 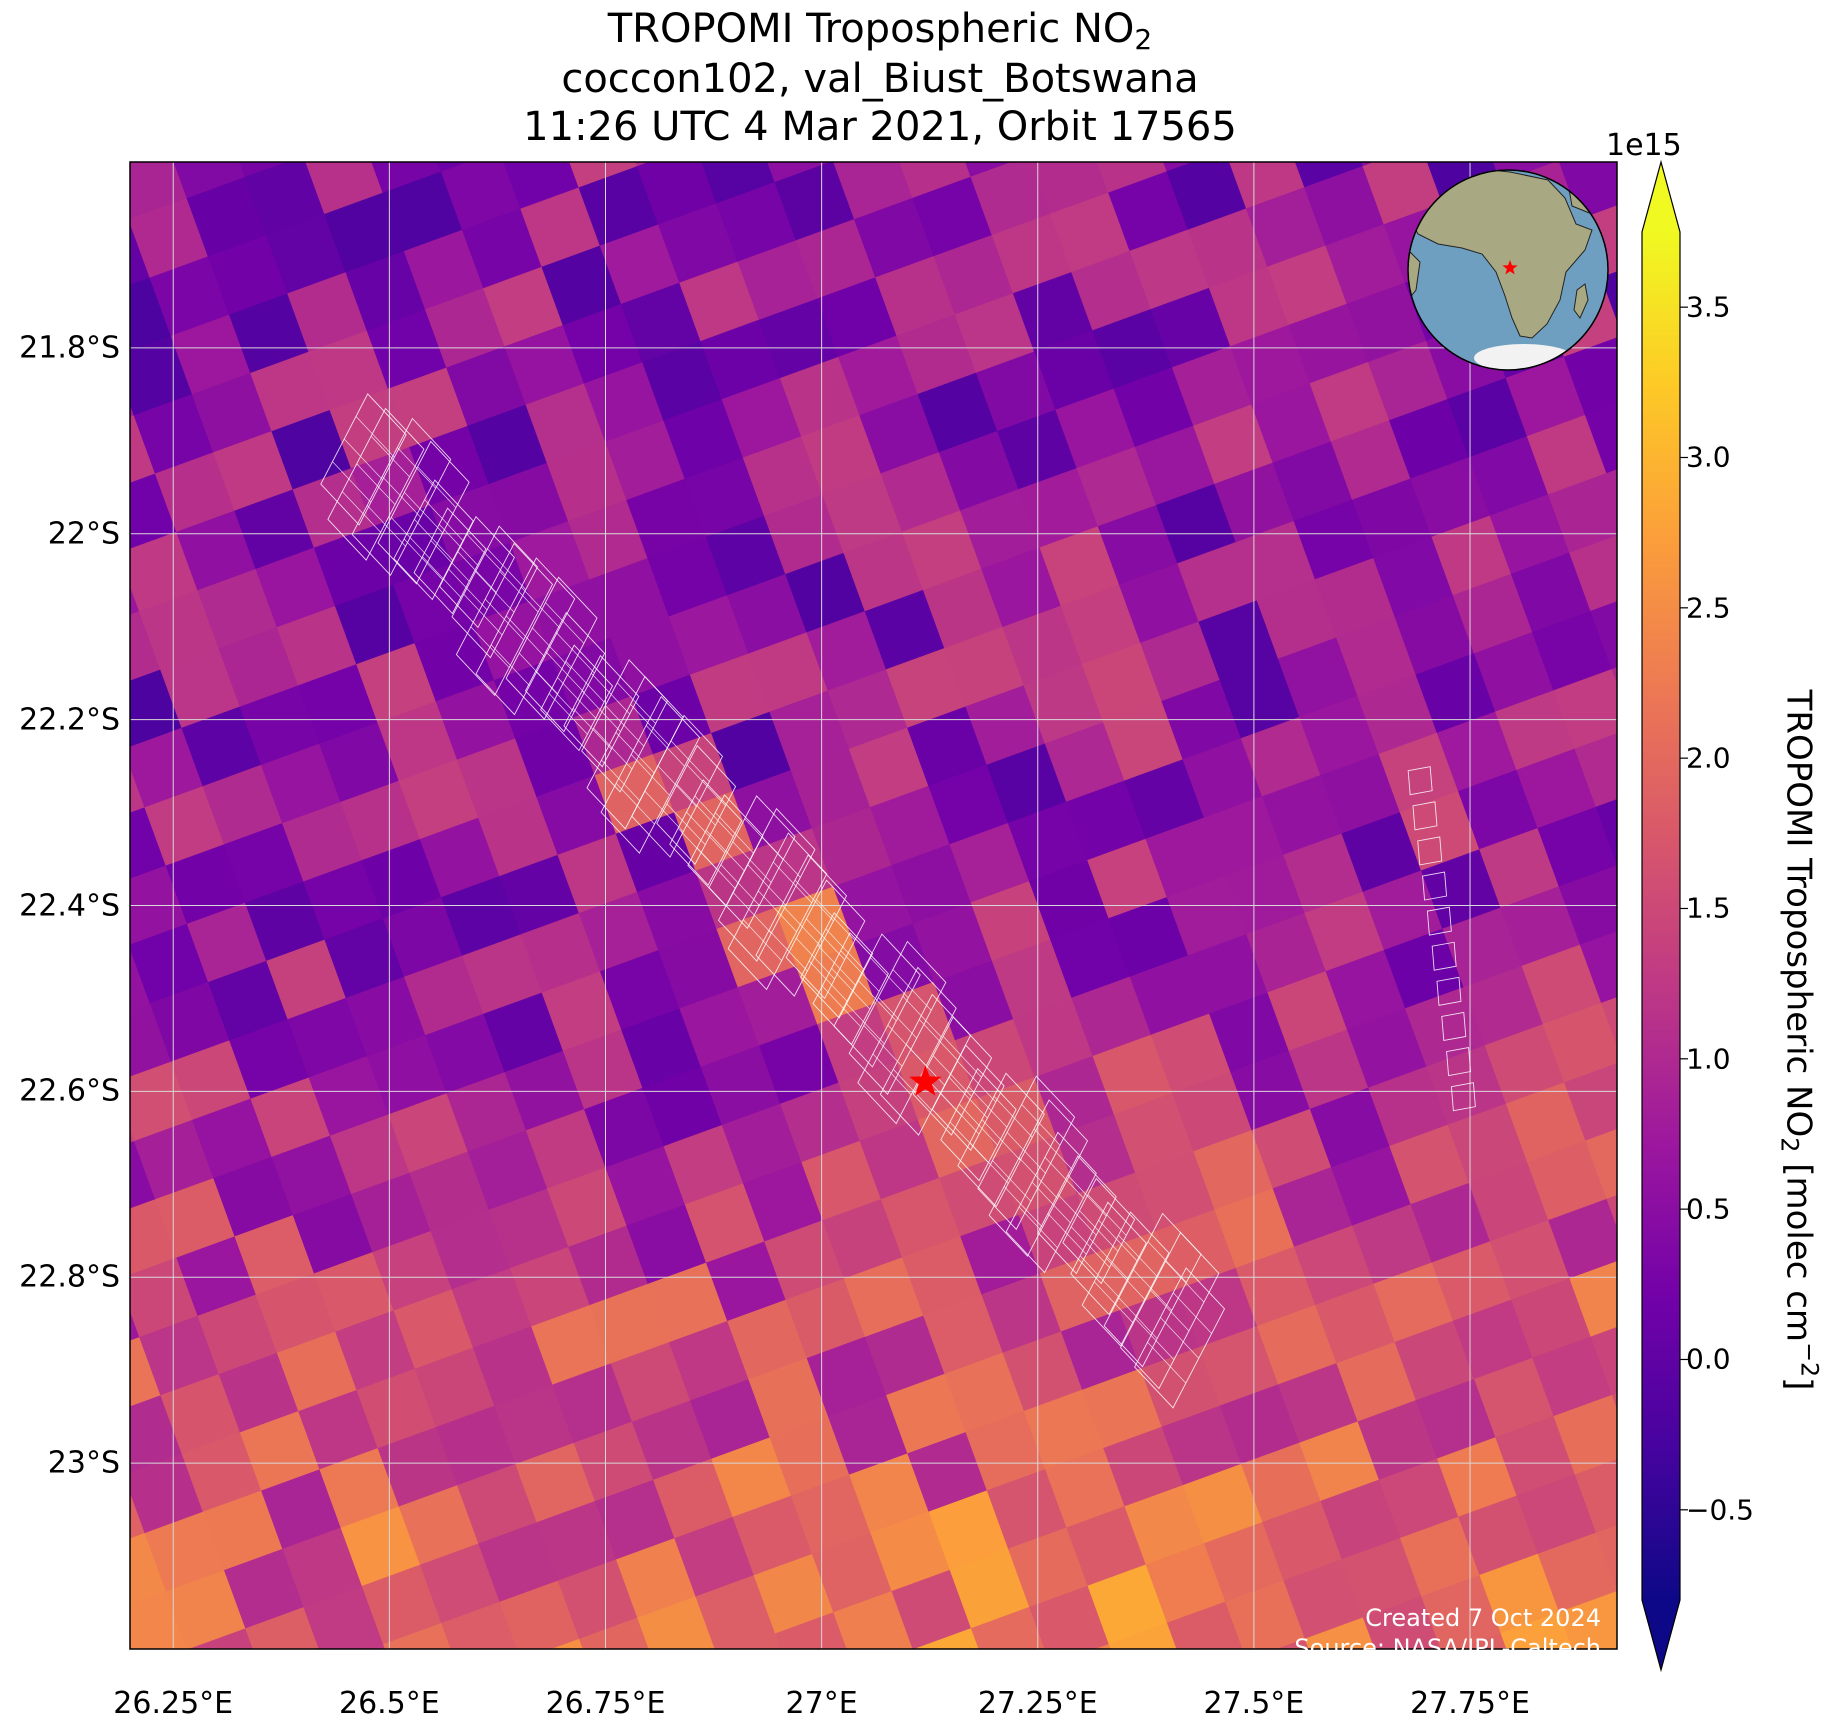 I want to click on globe-madagascar-land, so click(x=1581, y=301).